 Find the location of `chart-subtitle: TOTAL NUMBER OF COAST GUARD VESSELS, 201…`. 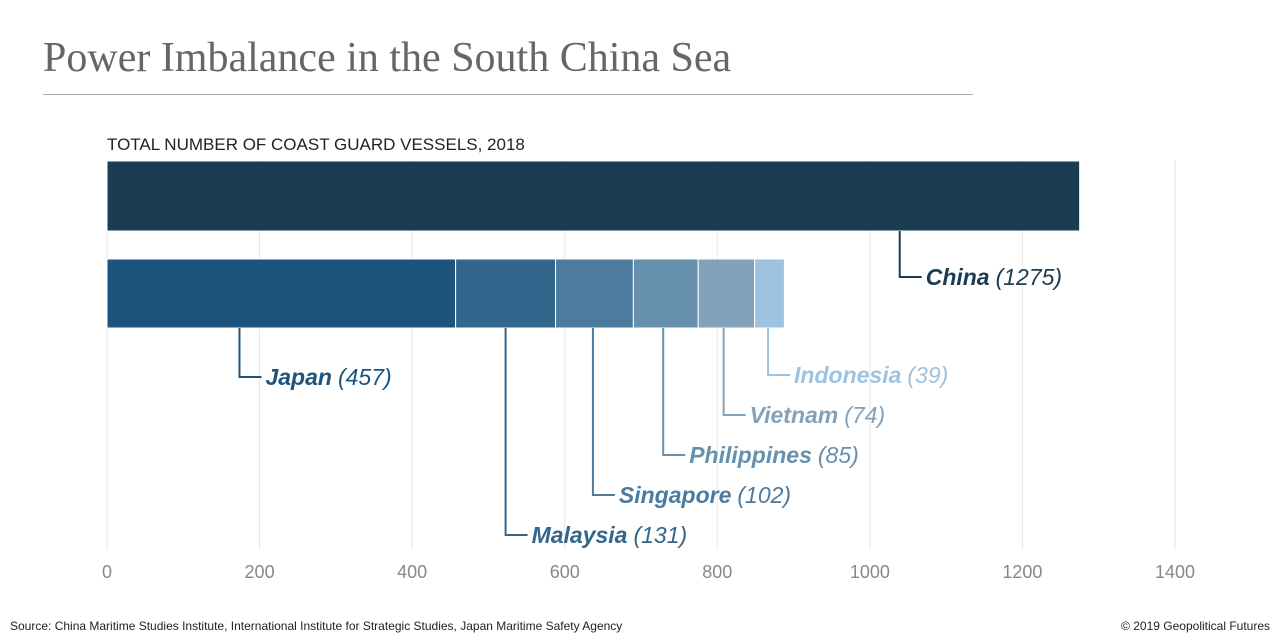

chart-subtitle: TOTAL NUMBER OF COAST GUARD VESSELS, 201… is located at coordinates (316, 144).